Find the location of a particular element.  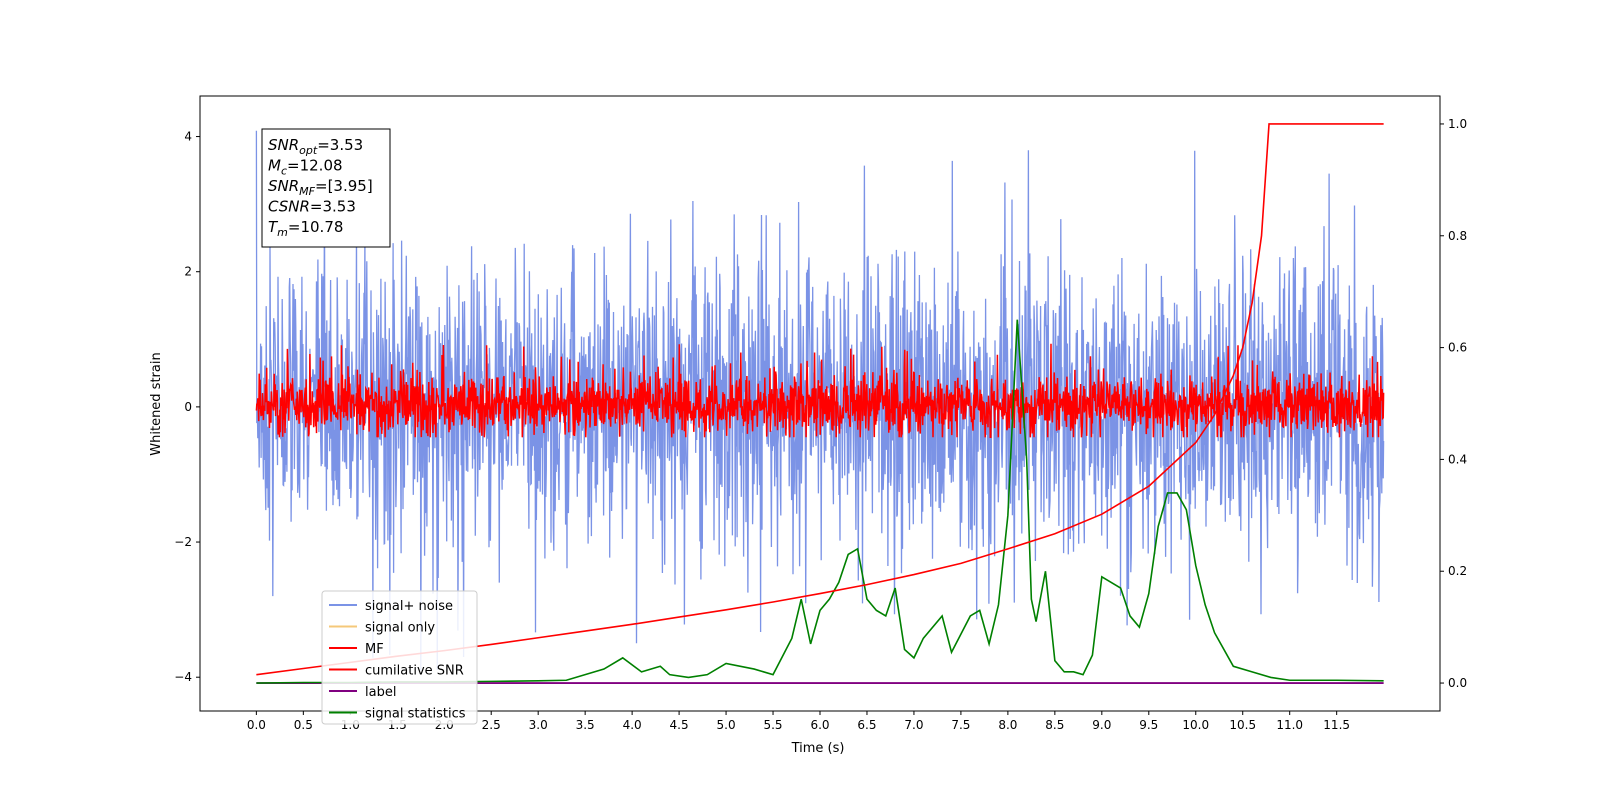

y2-tick-label: 0.0 is located at coordinates (1457, 683).